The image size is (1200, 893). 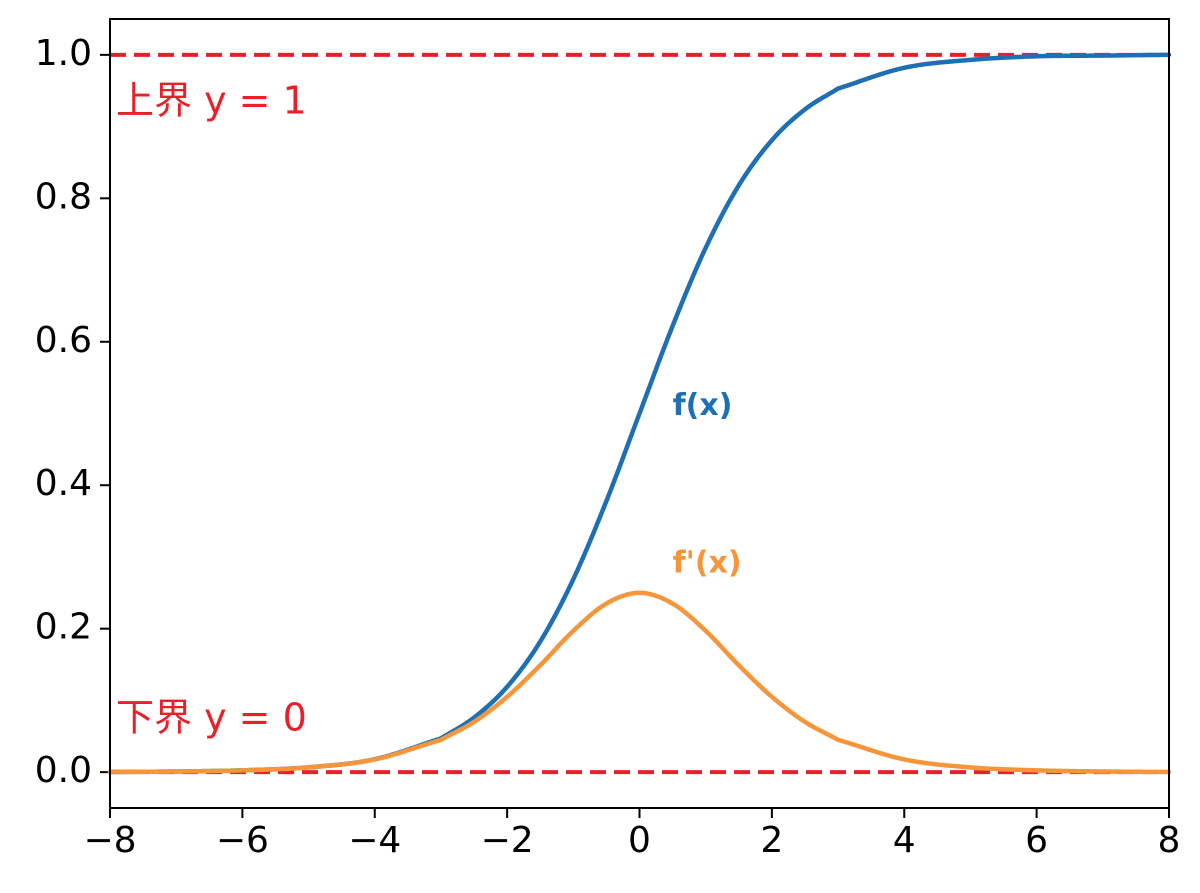 I want to click on f-curve-label: f(x), so click(x=703, y=405).